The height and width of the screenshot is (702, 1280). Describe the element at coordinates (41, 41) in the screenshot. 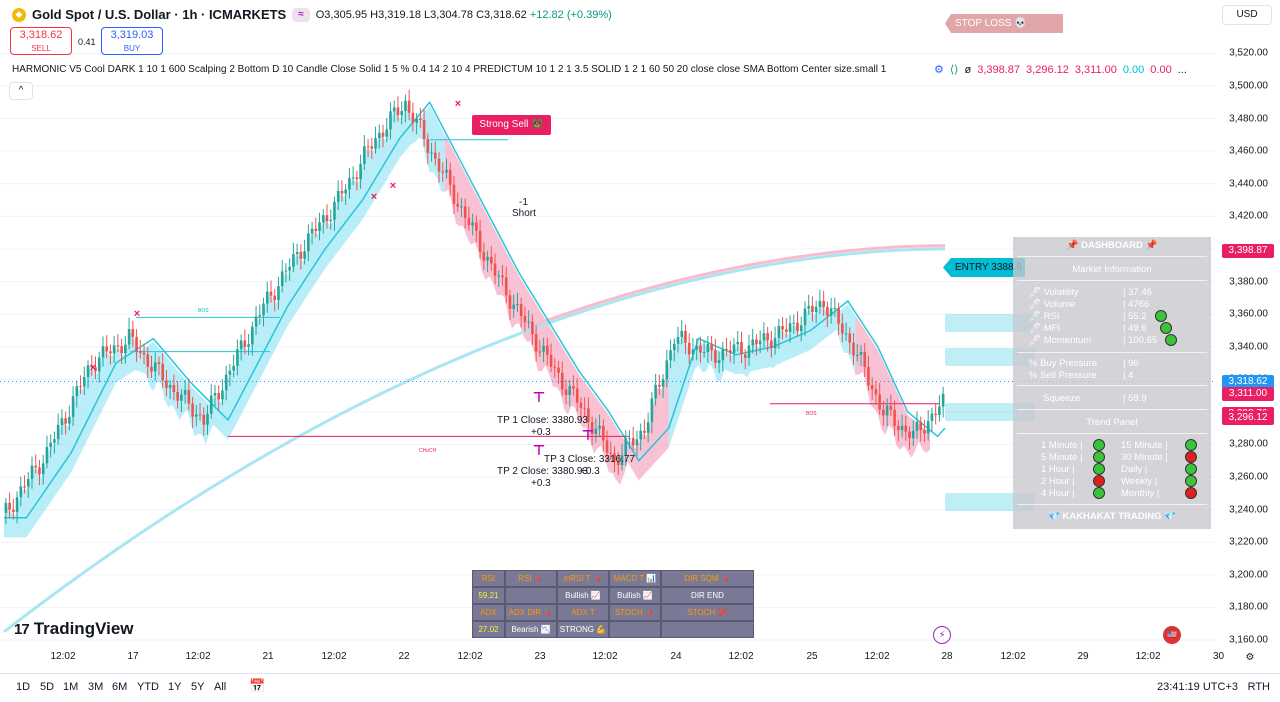

I see `sell-button: 3,318.62 SELL` at that location.